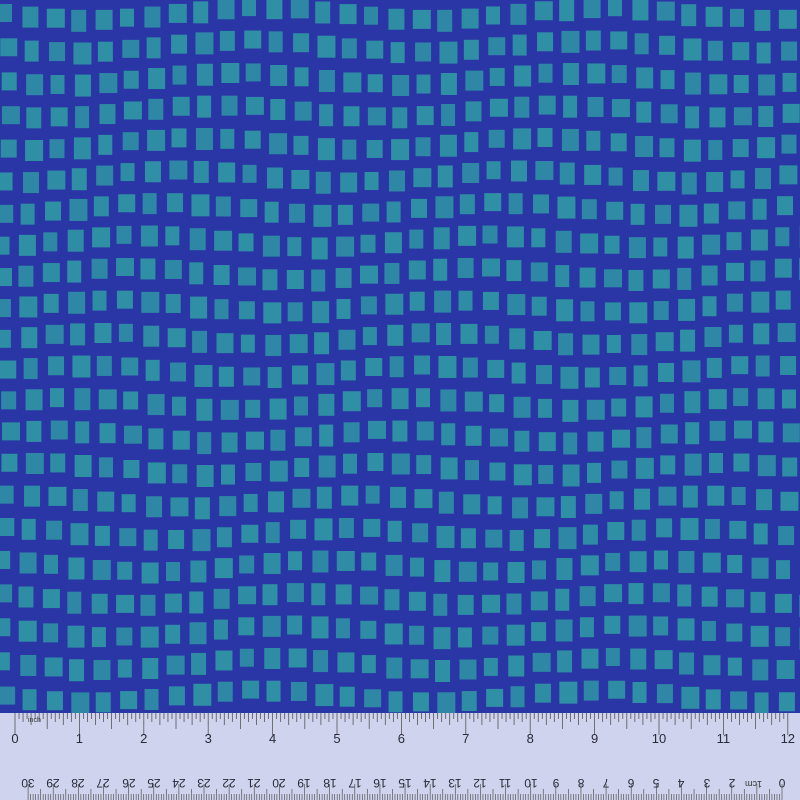 This screenshot has height=800, width=800. I want to click on cm-label: 22, so click(229, 783).